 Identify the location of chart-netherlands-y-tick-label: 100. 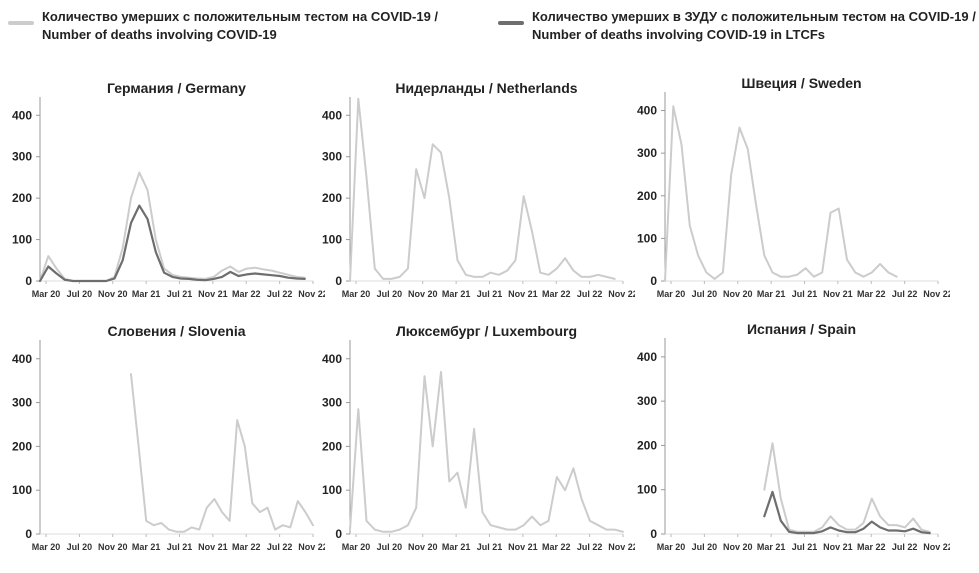
(332, 240).